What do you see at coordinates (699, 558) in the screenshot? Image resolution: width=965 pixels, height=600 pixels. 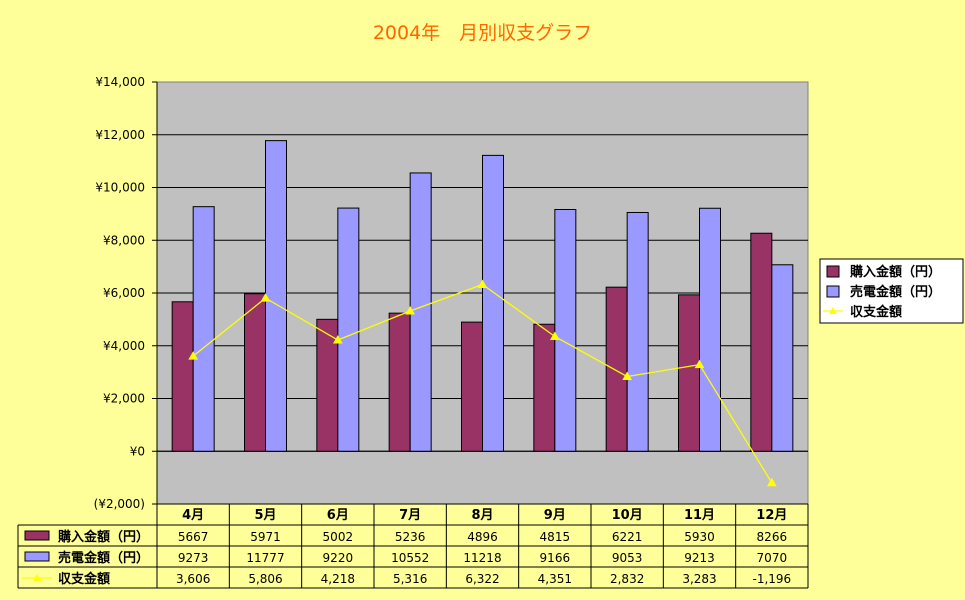 I see `table-cell: 9213` at bounding box center [699, 558].